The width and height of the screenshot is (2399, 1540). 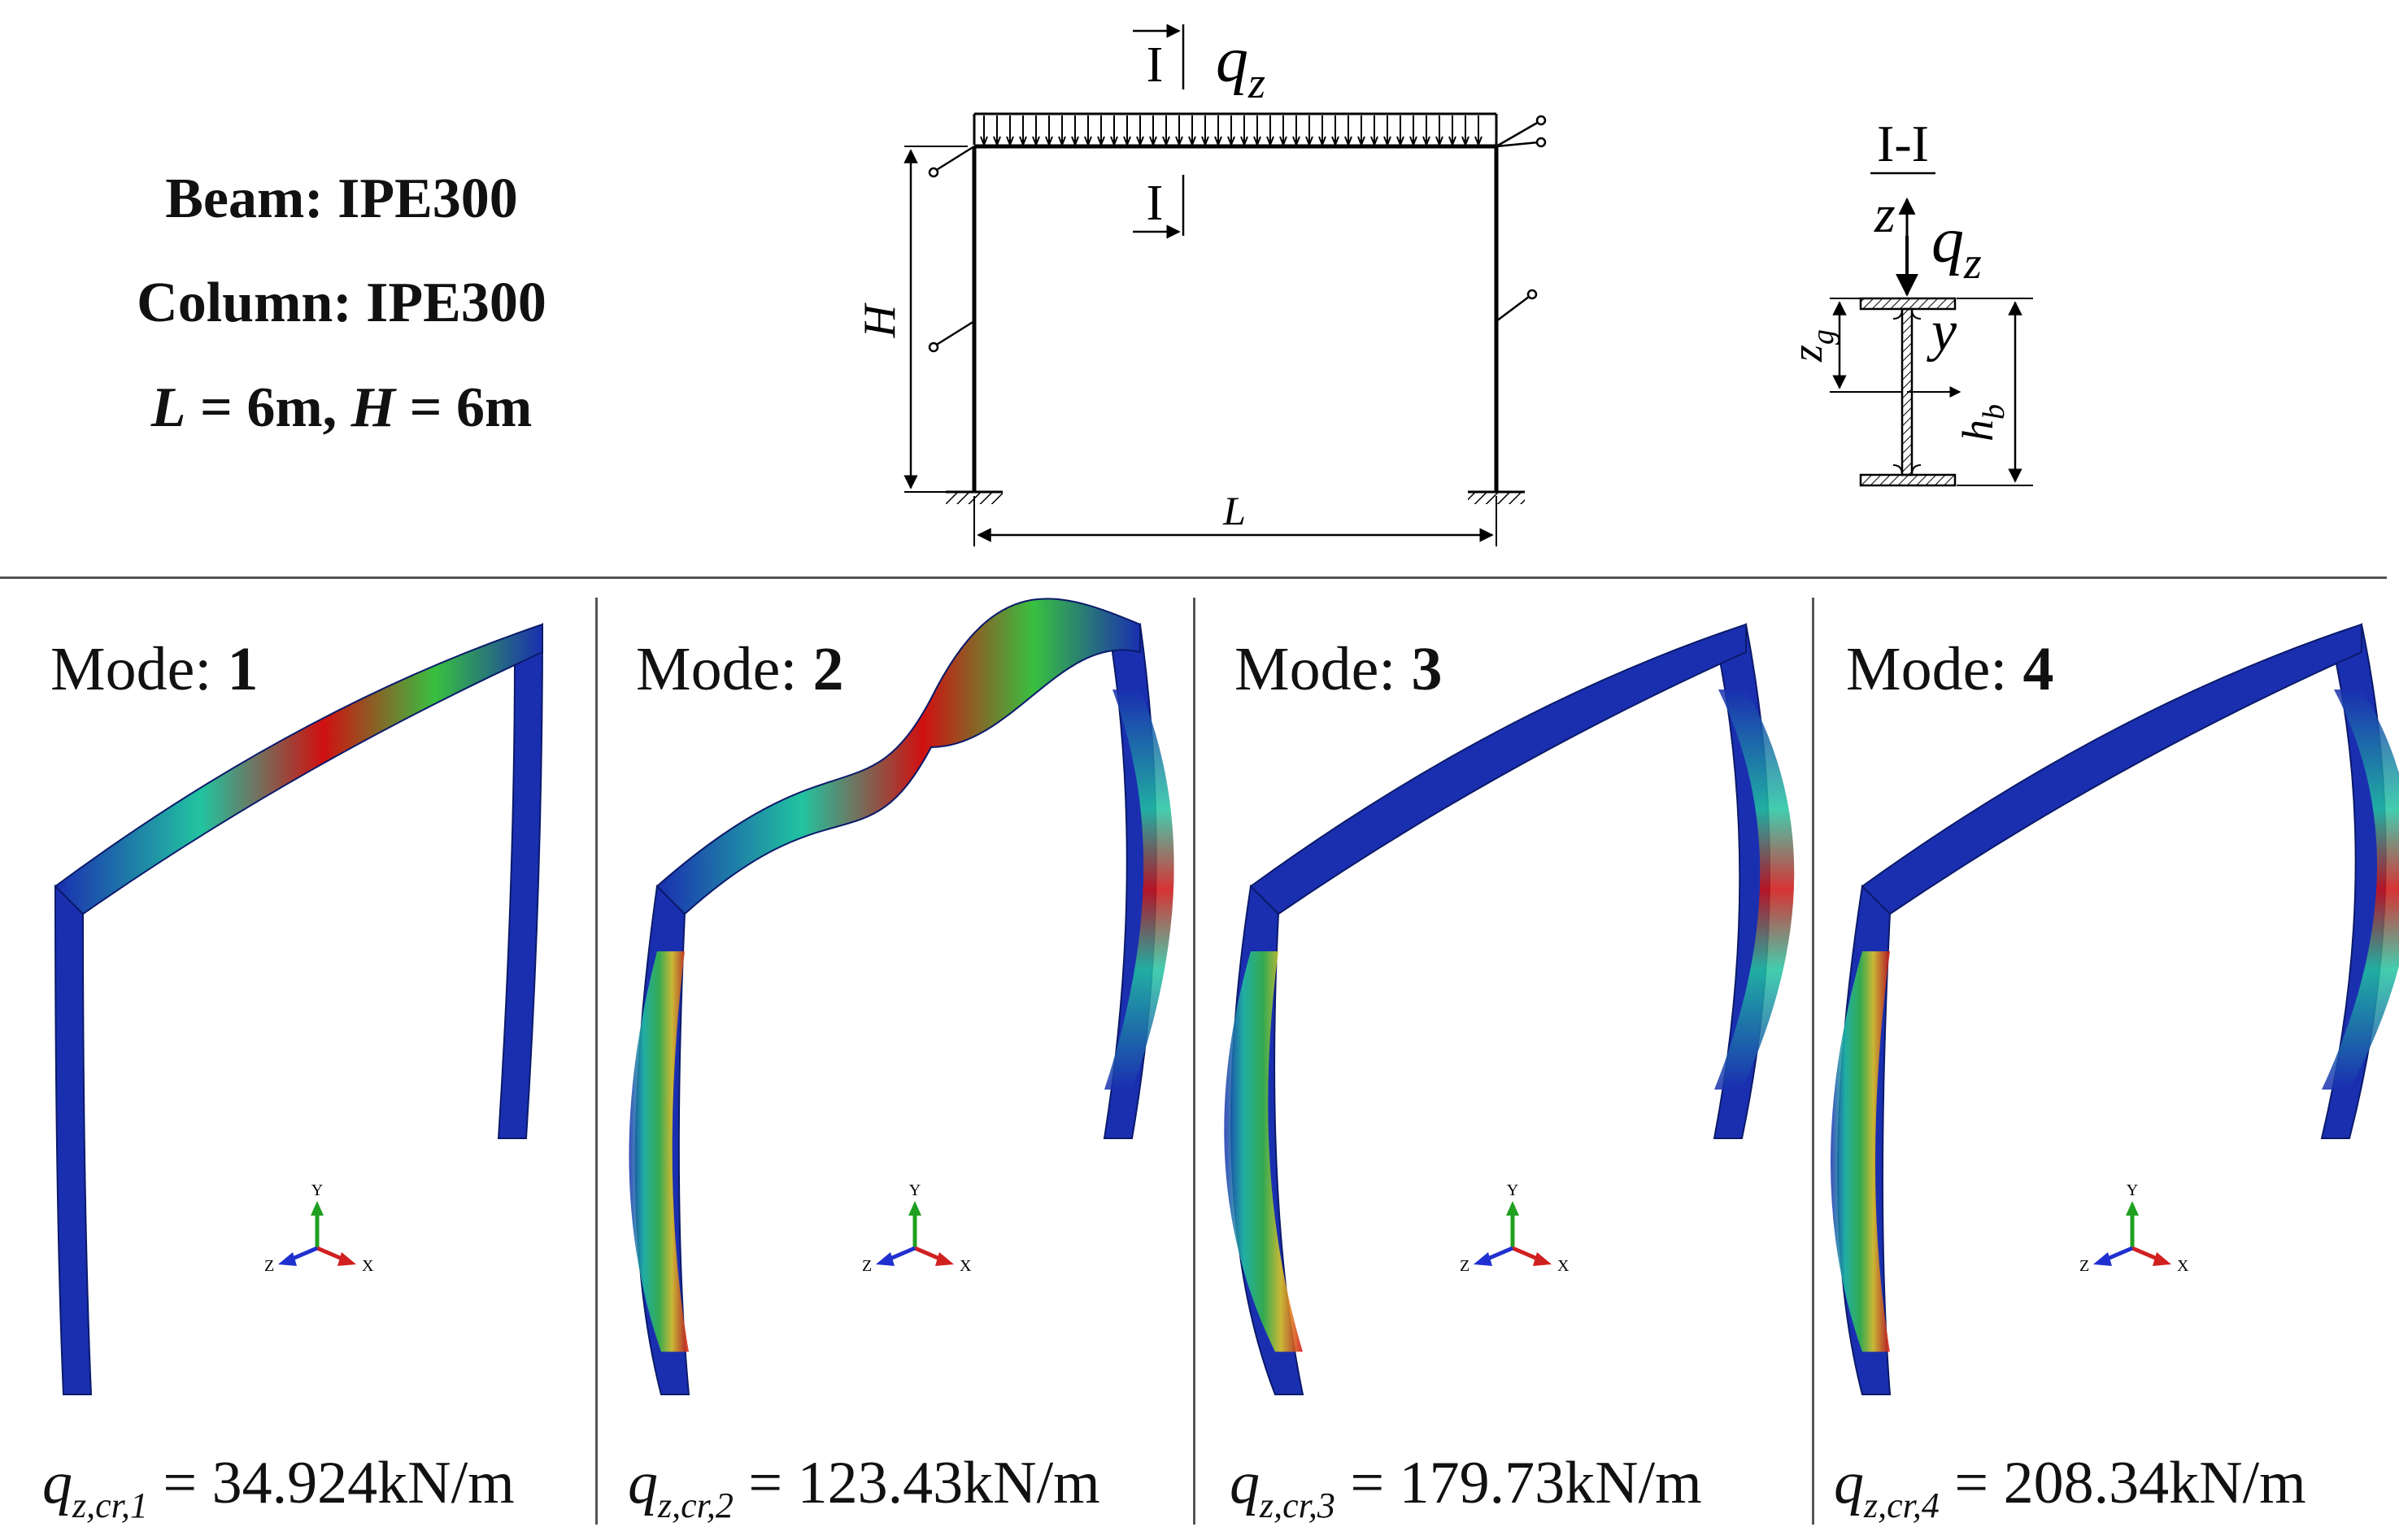 I want to click on mode-1-left-column, so click(x=73, y=1139).